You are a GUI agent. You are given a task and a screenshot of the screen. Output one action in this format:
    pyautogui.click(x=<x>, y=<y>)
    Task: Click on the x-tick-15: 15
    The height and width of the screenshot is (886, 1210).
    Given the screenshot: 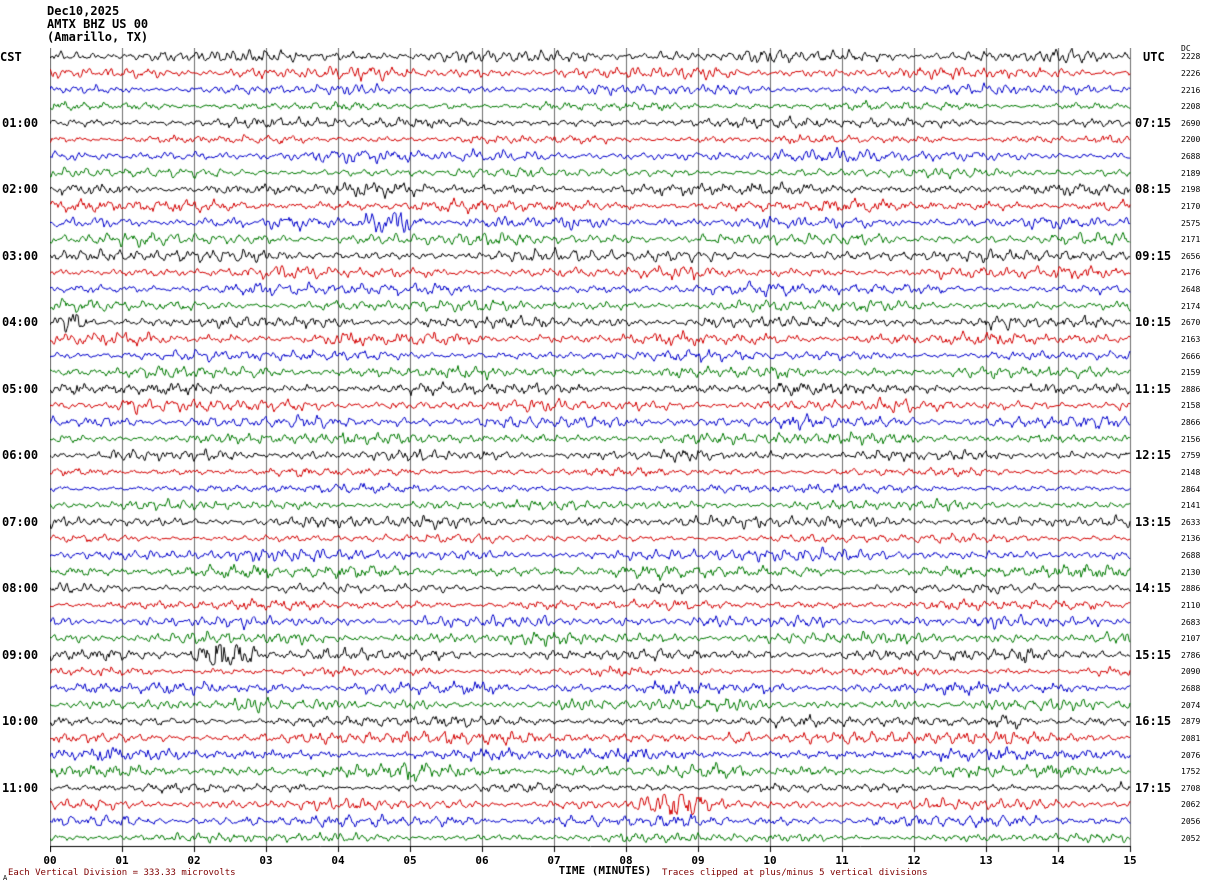 What is the action you would take?
    pyautogui.click(x=1130, y=860)
    